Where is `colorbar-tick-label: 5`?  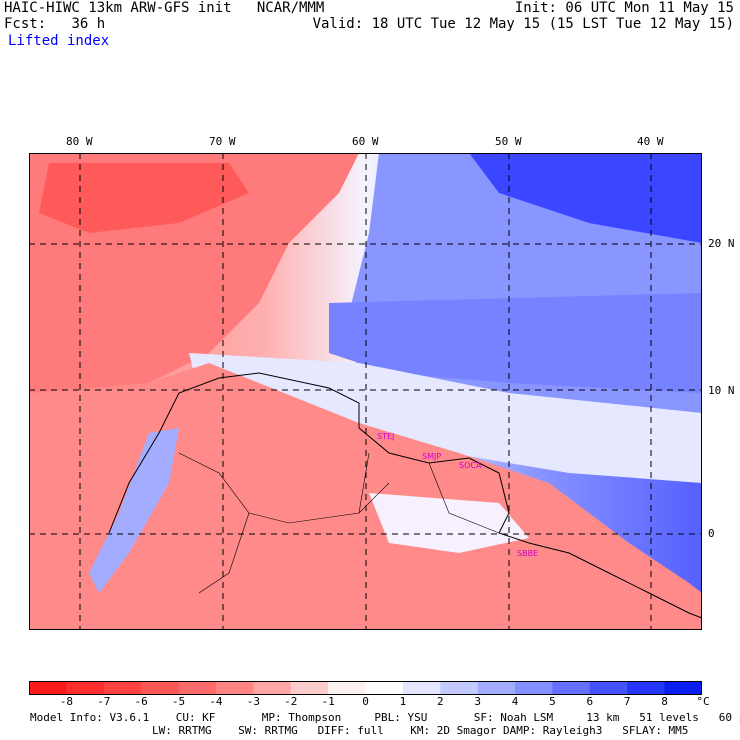 colorbar-tick-label: 5 is located at coordinates (552, 701).